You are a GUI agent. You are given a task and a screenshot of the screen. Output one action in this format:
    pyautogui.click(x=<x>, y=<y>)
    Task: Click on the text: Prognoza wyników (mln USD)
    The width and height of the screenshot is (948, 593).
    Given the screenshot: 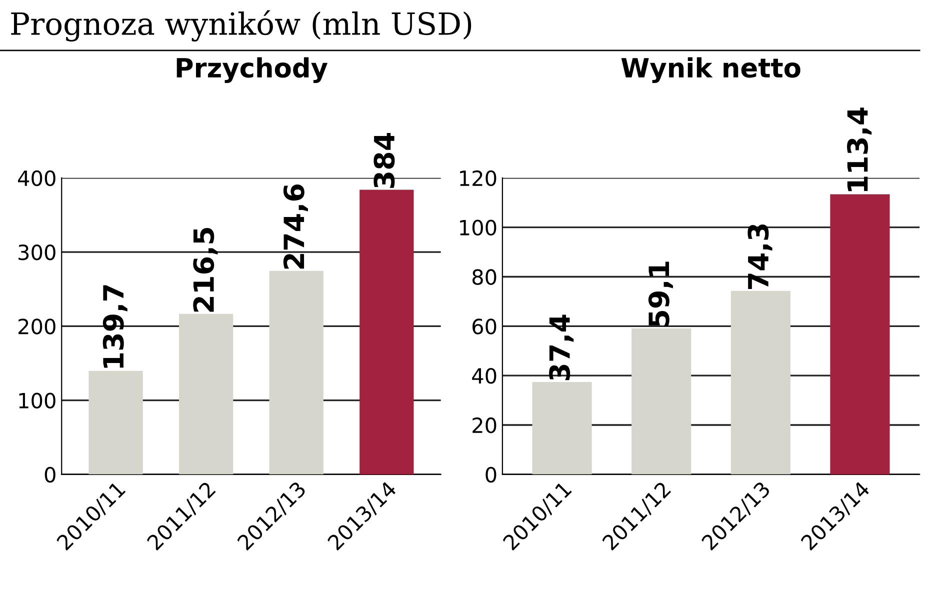 What is the action you would take?
    pyautogui.click(x=241, y=26)
    